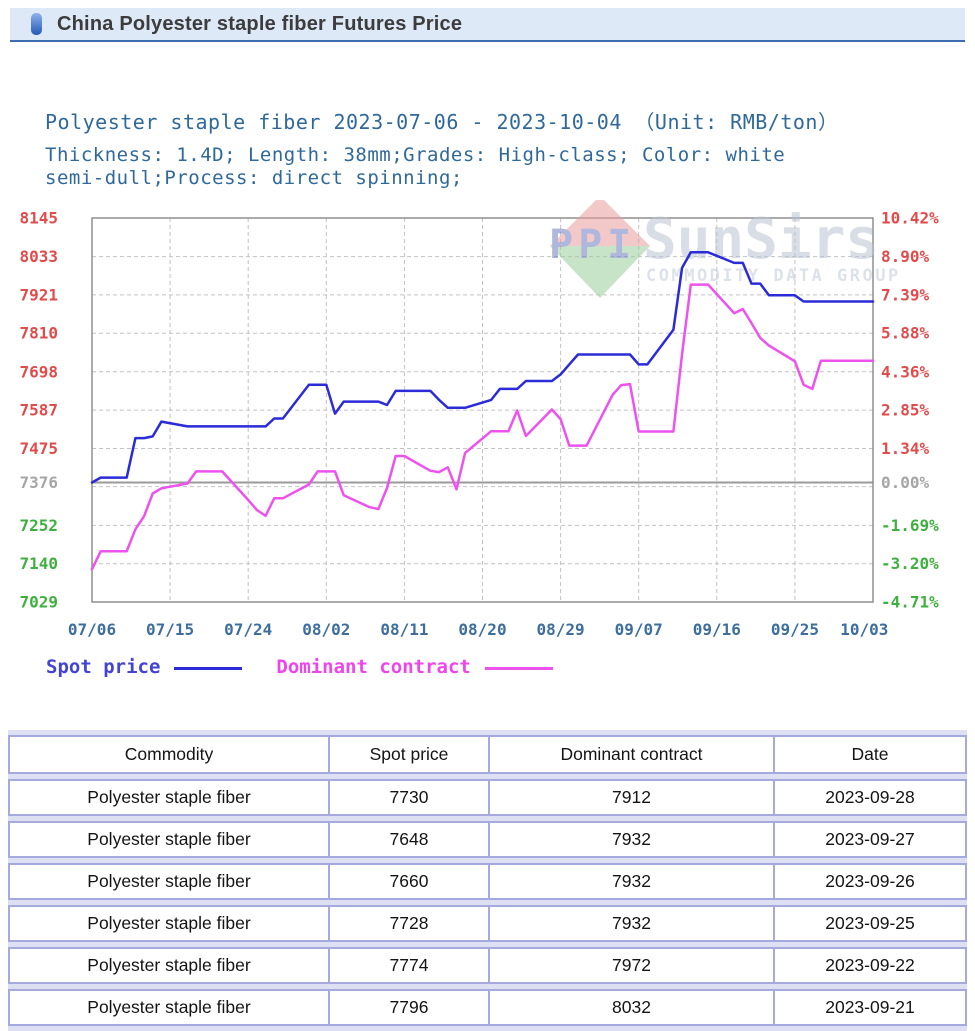 This screenshot has height=1031, width=975. I want to click on svg-text: 09/16, so click(717, 629).